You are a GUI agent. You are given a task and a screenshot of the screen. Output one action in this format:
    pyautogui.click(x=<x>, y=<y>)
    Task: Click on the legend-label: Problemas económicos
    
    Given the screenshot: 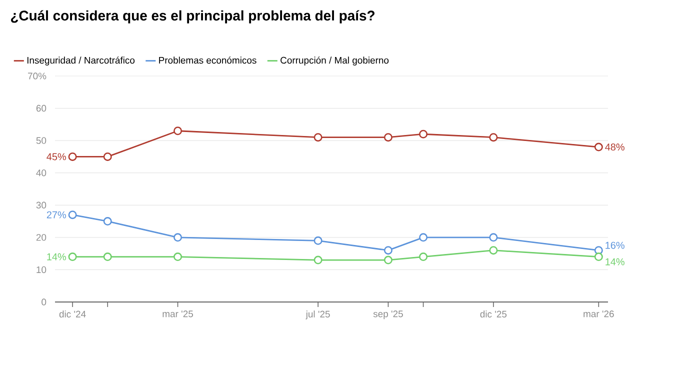 What is the action you would take?
    pyautogui.click(x=207, y=60)
    